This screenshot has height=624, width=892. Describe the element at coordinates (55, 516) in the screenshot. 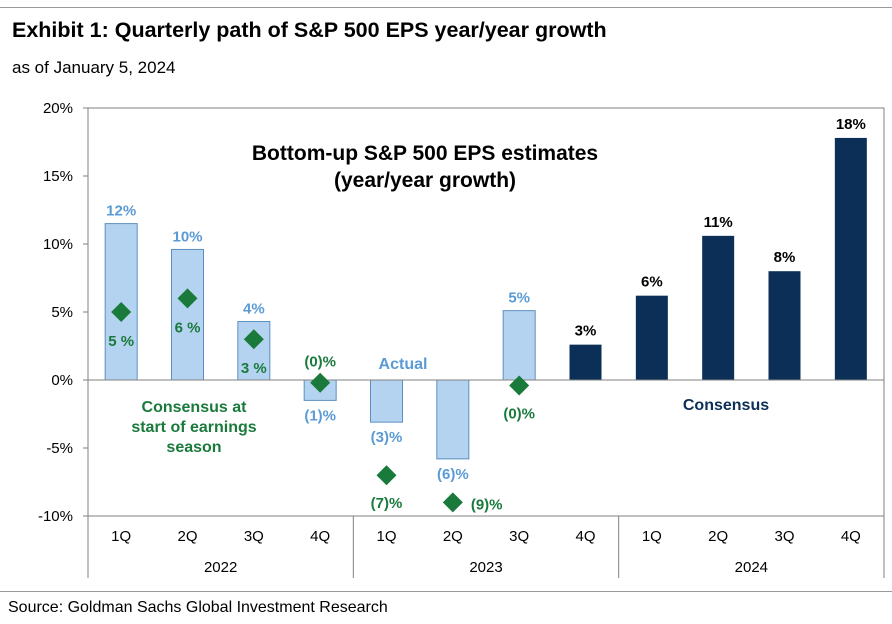

I see `y-tick-label: -10%` at that location.